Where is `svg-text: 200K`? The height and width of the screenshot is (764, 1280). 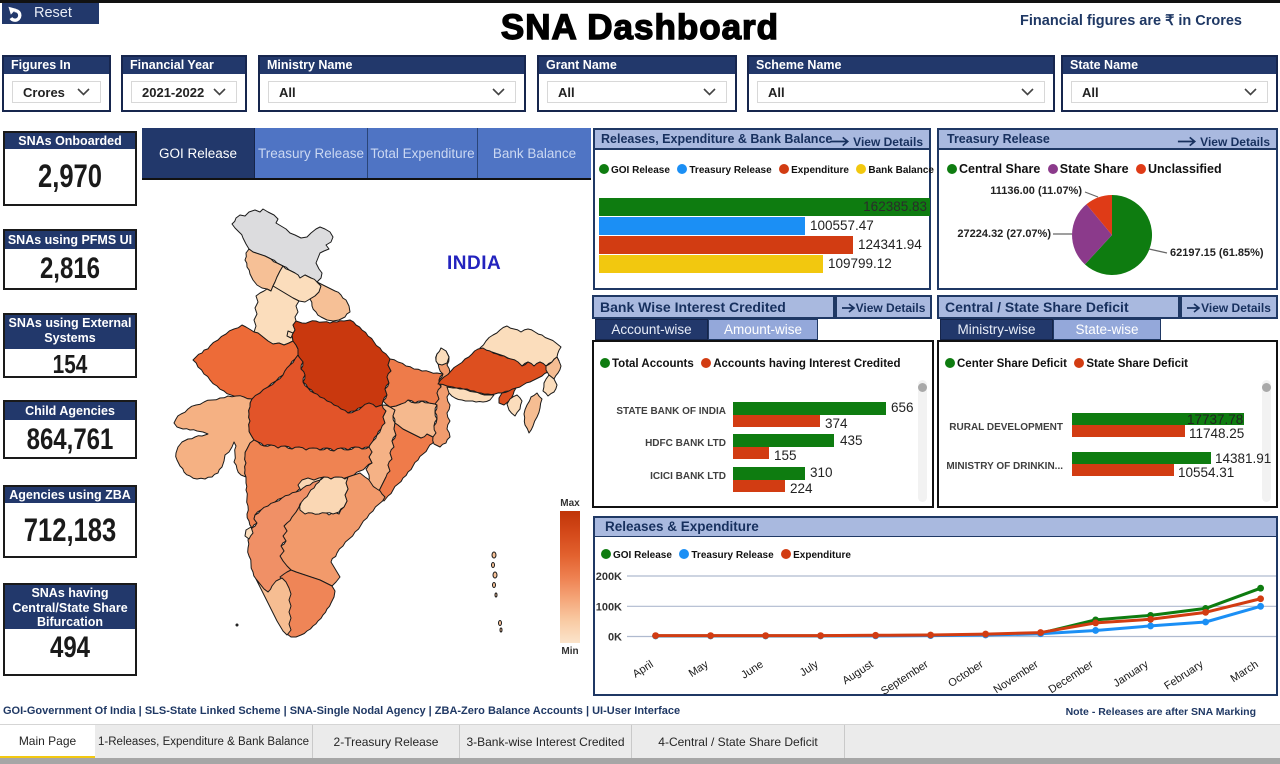 svg-text: 200K is located at coordinates (609, 577).